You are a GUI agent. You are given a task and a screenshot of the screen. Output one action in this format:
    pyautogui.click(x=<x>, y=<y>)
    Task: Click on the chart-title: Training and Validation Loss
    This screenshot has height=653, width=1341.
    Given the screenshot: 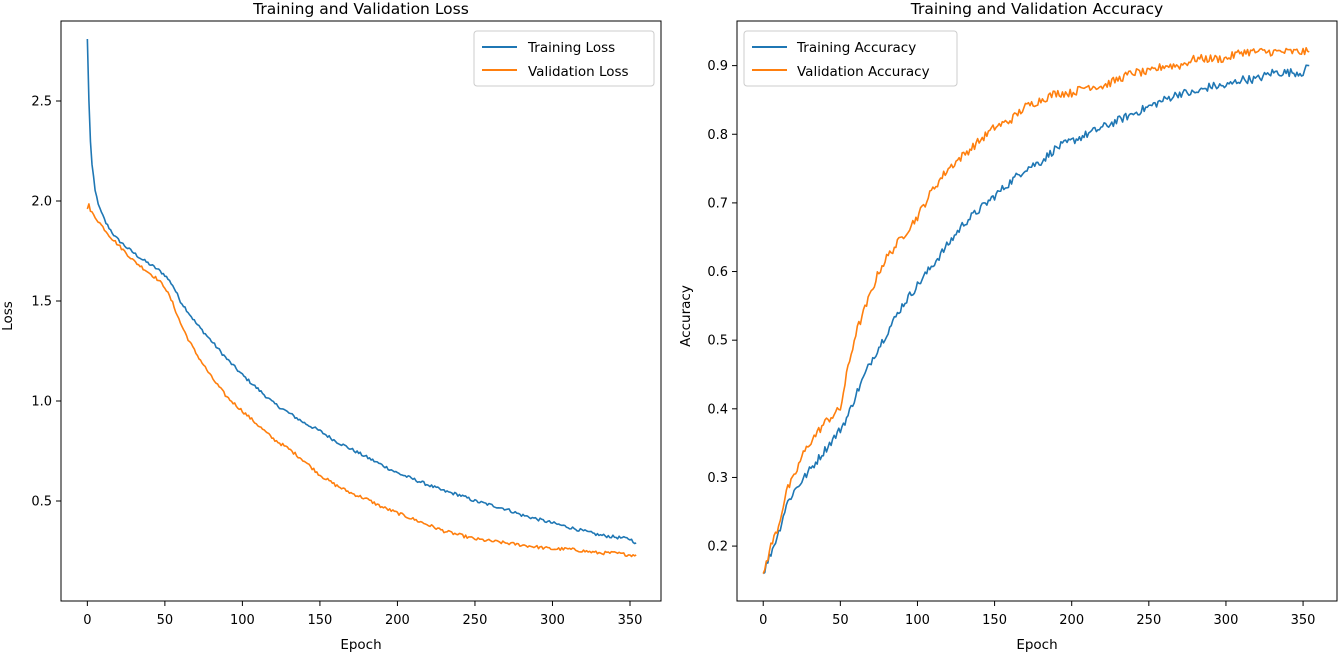 What is the action you would take?
    pyautogui.click(x=360, y=9)
    